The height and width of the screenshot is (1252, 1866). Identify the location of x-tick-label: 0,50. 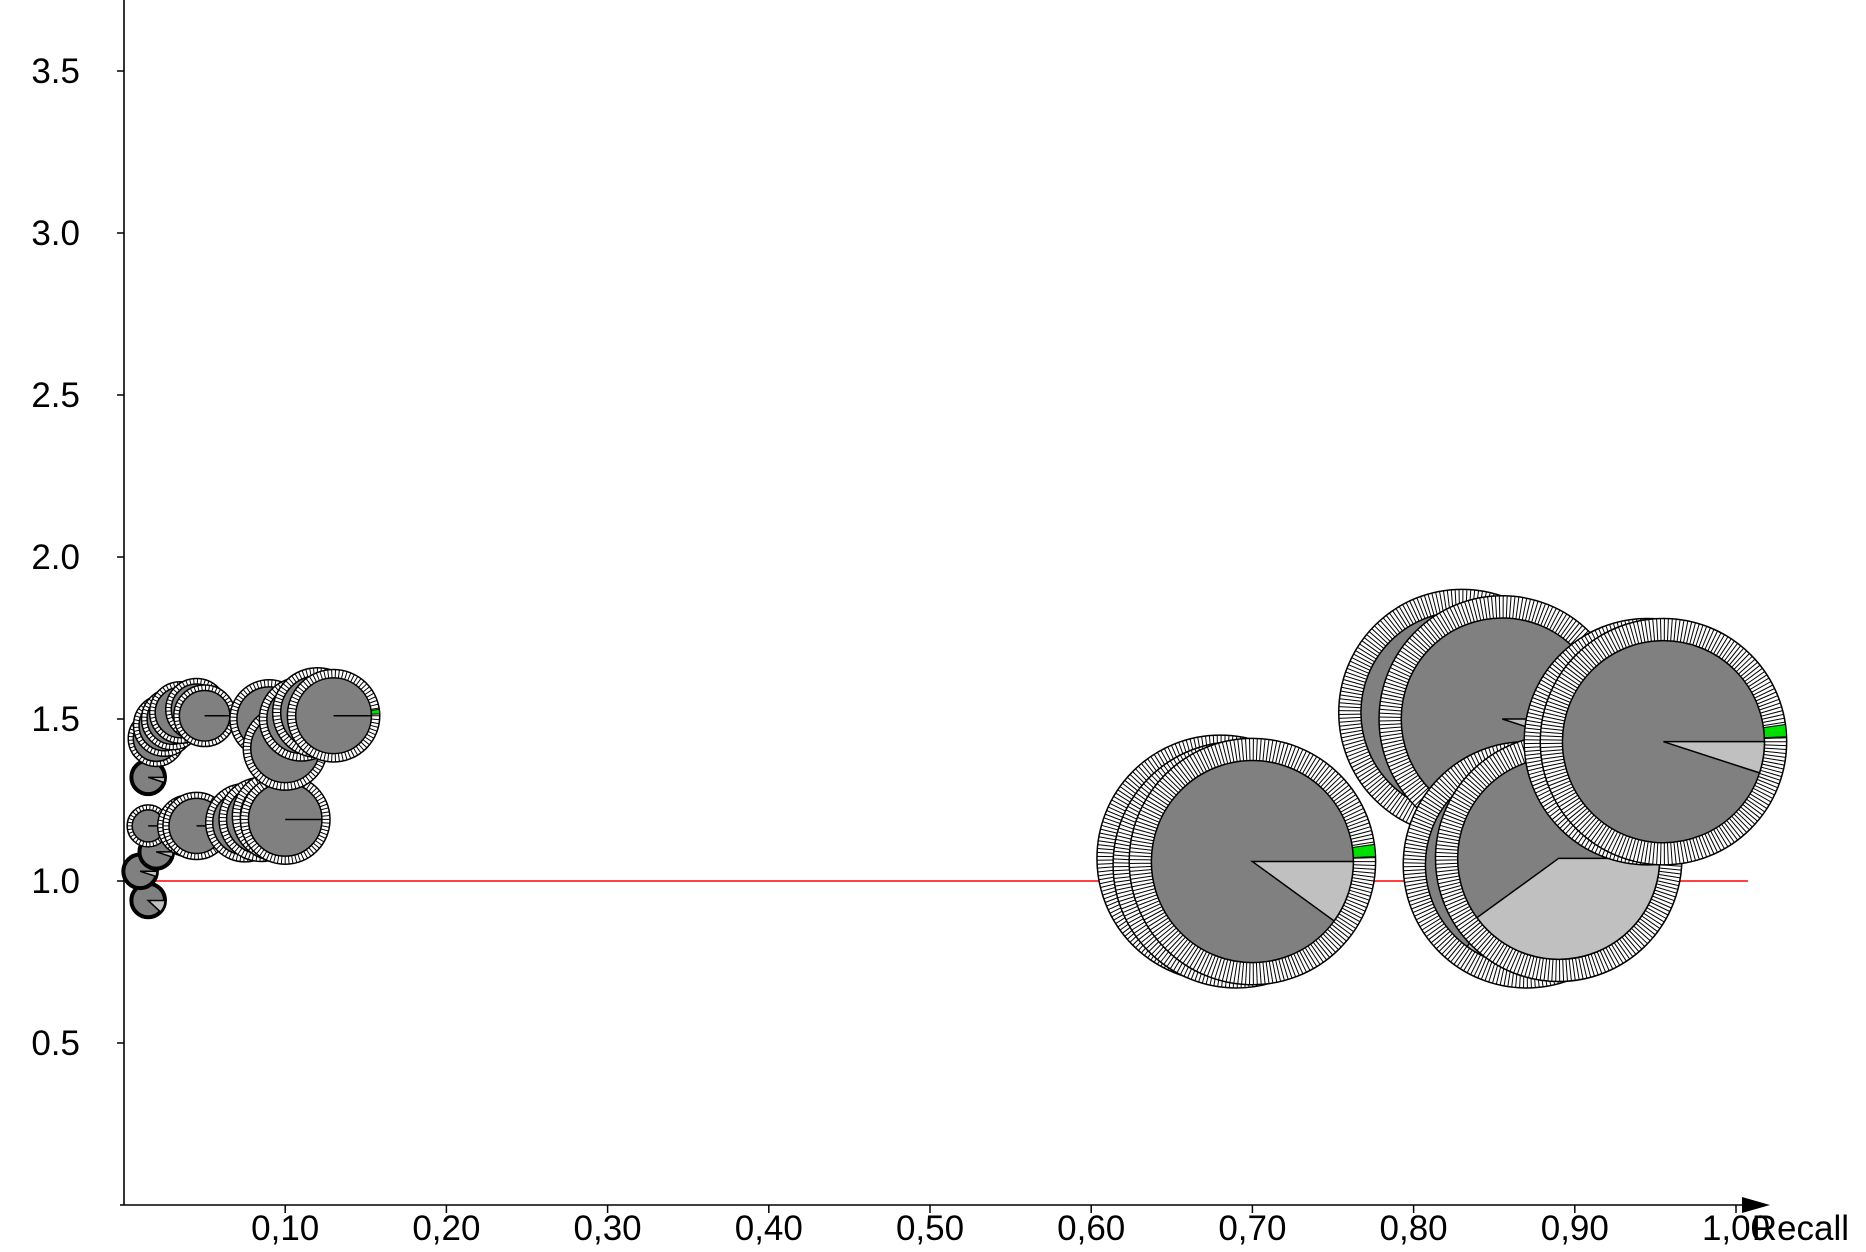
(930, 1228).